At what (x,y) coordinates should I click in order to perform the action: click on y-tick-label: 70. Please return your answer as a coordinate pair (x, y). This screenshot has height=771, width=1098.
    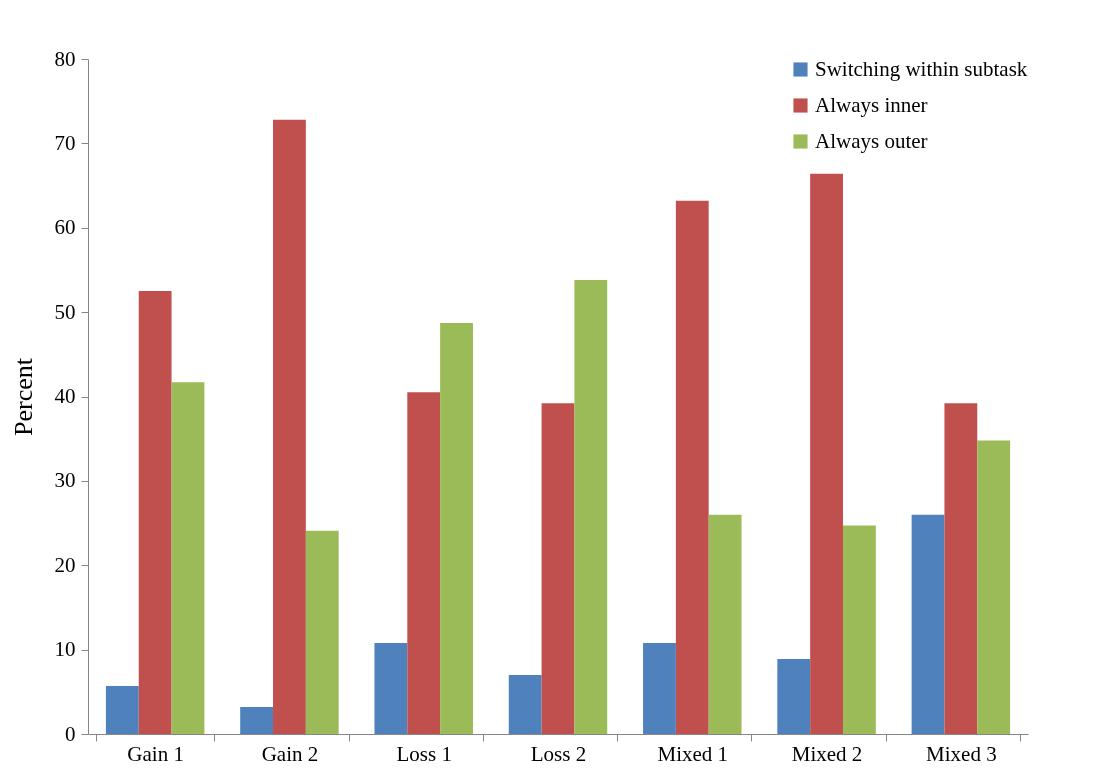
    Looking at the image, I should click on (65, 142).